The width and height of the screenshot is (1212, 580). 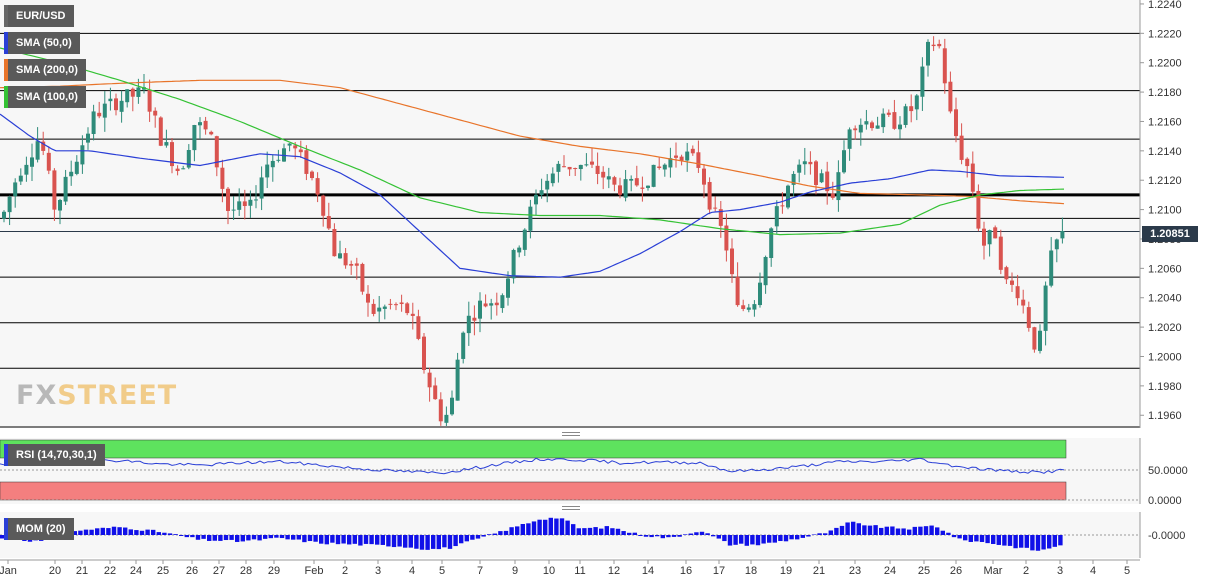 I want to click on legend-rsi: RSI (14,70,30,1), so click(x=54, y=455).